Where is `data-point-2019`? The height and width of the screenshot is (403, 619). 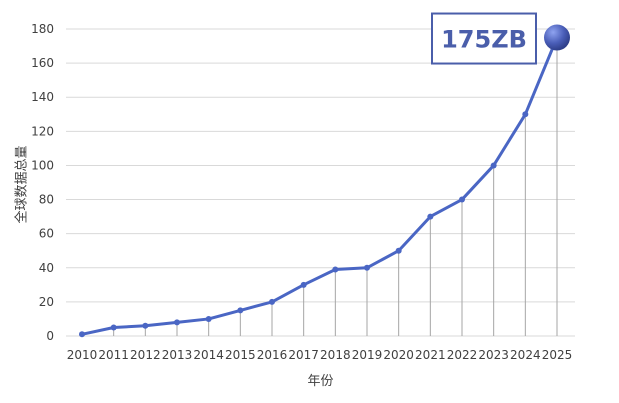
data-point-2019 is located at coordinates (367, 267).